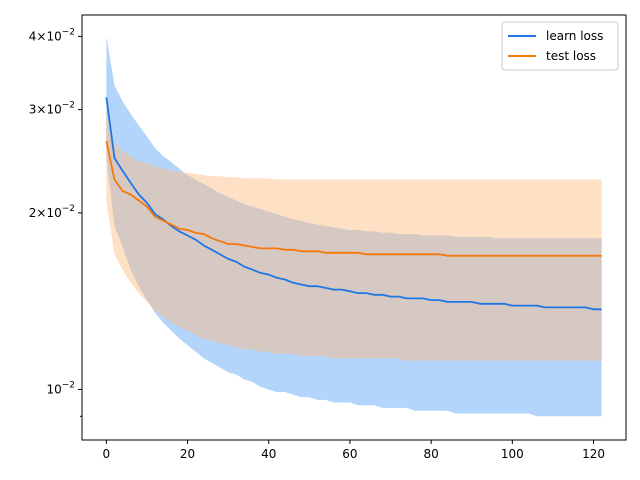  Describe the element at coordinates (52, 109) in the screenshot. I see `y-tick-label: 3×10⁻²` at that location.